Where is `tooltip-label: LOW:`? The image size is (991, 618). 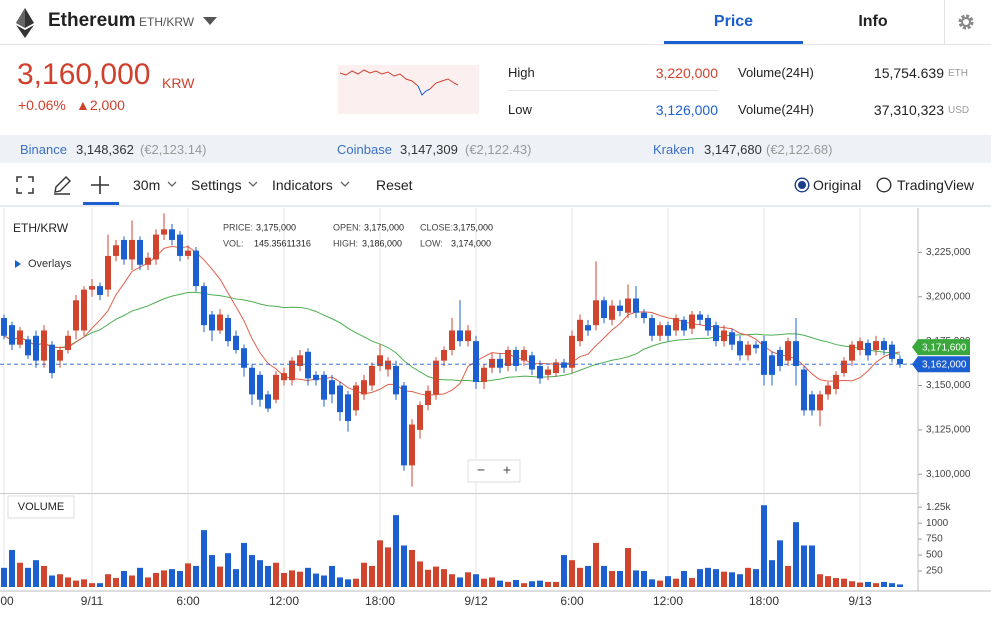 tooltip-label: LOW: is located at coordinates (431, 243).